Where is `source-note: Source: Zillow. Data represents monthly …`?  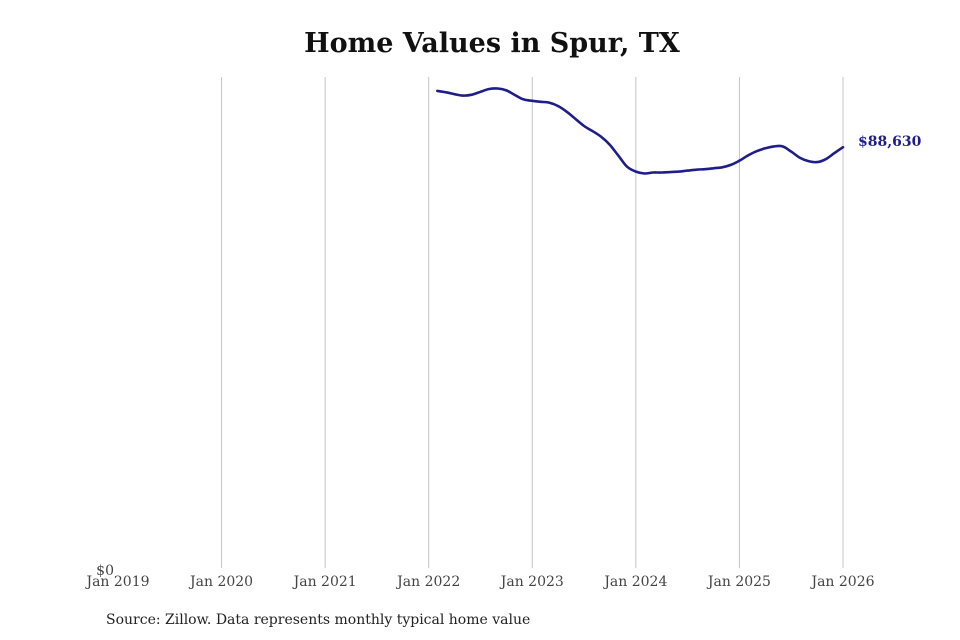 source-note: Source: Zillow. Data represents monthly … is located at coordinates (318, 620).